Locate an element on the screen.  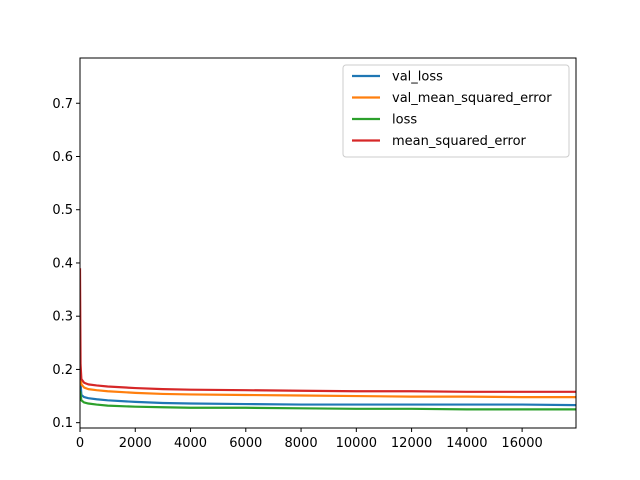
legend-label-val-loss: val_loss is located at coordinates (417, 77).